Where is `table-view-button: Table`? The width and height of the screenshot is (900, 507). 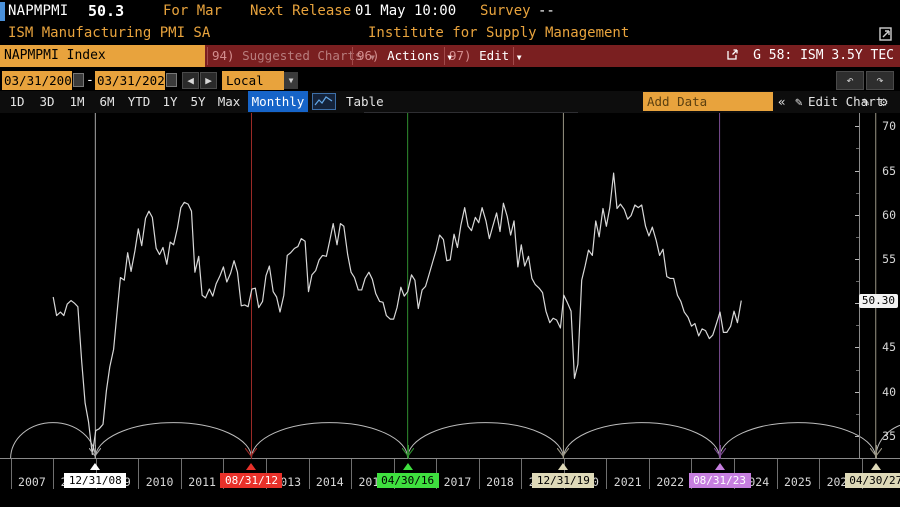 table-view-button: Table is located at coordinates (365, 101).